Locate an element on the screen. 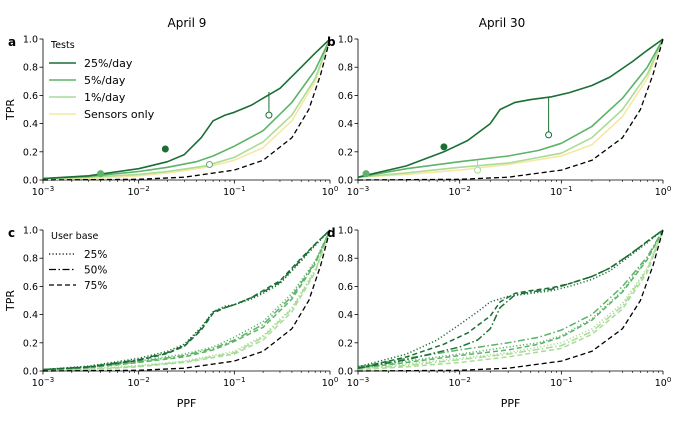 The width and height of the screenshot is (690, 427). legend-label: 1%/day is located at coordinates (105, 97).